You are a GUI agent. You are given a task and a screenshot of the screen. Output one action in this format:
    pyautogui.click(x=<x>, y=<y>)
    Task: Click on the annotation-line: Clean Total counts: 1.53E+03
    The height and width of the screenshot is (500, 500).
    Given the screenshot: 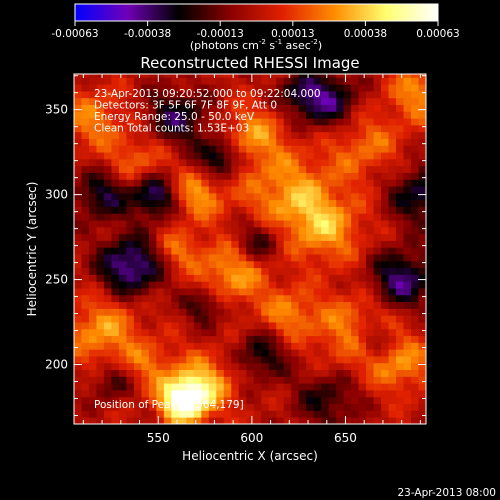 What is the action you would take?
    pyautogui.click(x=171, y=129)
    